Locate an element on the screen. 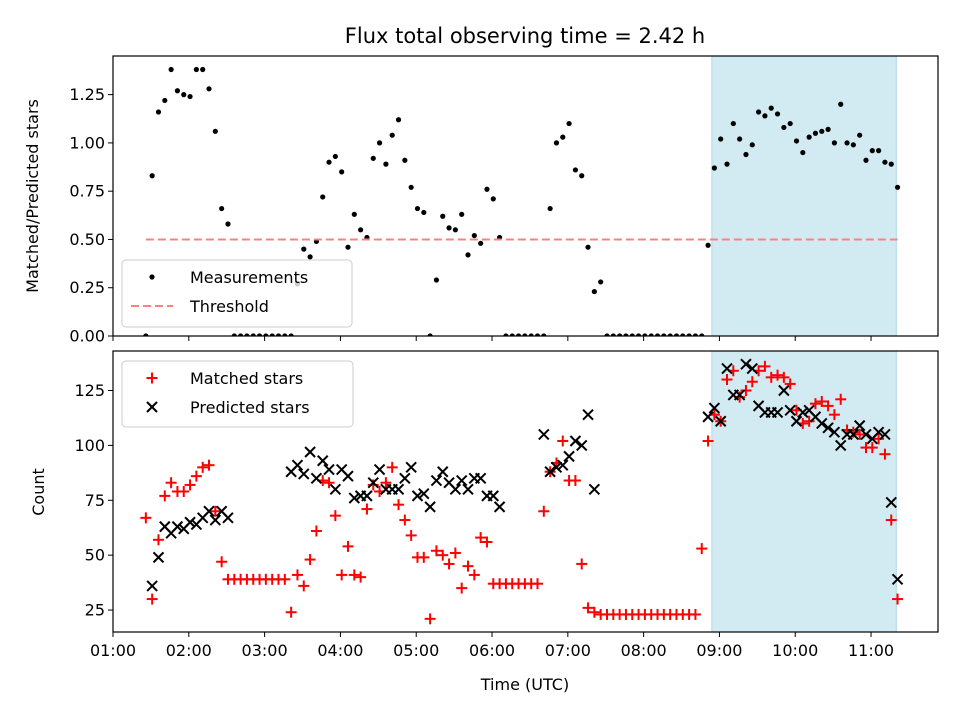  bottom-y-tick-label: 75 is located at coordinates (95, 500).